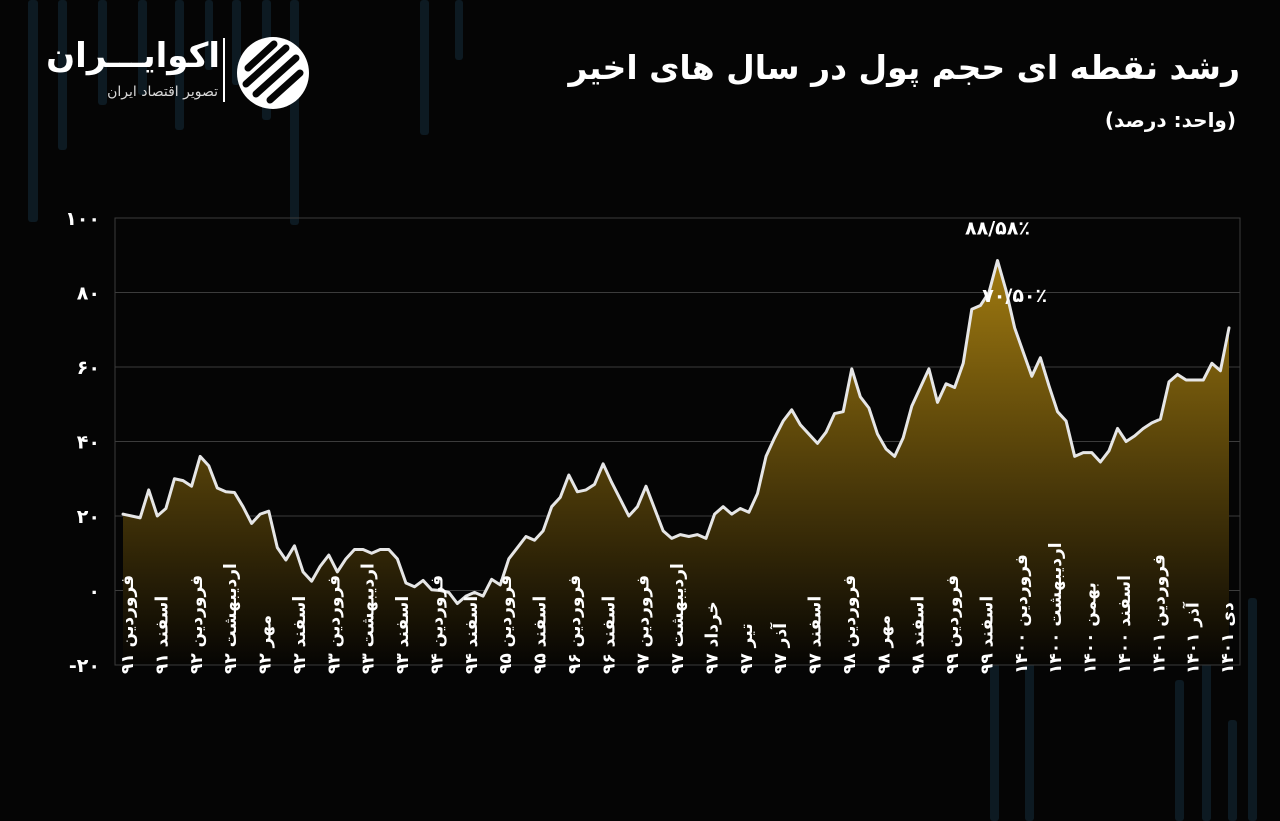 This screenshot has width=1280, height=821. What do you see at coordinates (884, 644) in the screenshot?
I see `x-tick-label: مهر ۹۸` at bounding box center [884, 644].